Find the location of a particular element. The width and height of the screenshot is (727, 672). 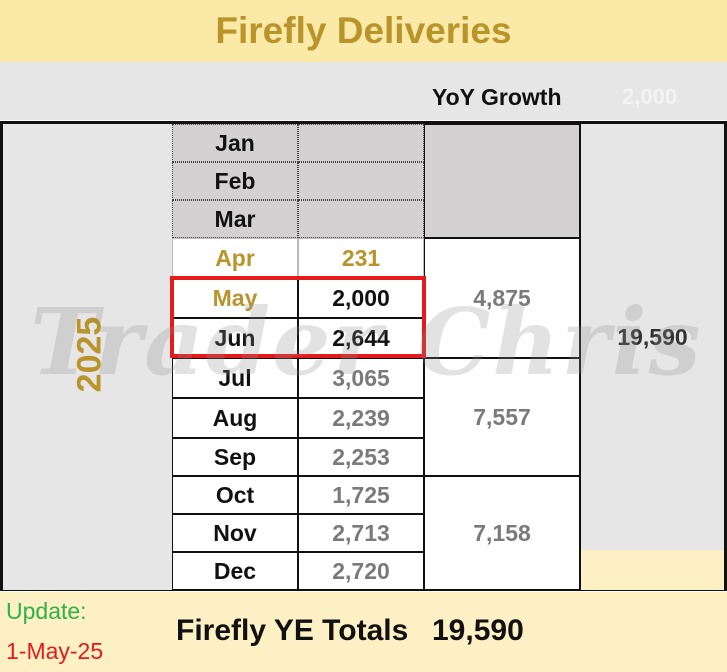

month-jul: Jul is located at coordinates (235, 378).